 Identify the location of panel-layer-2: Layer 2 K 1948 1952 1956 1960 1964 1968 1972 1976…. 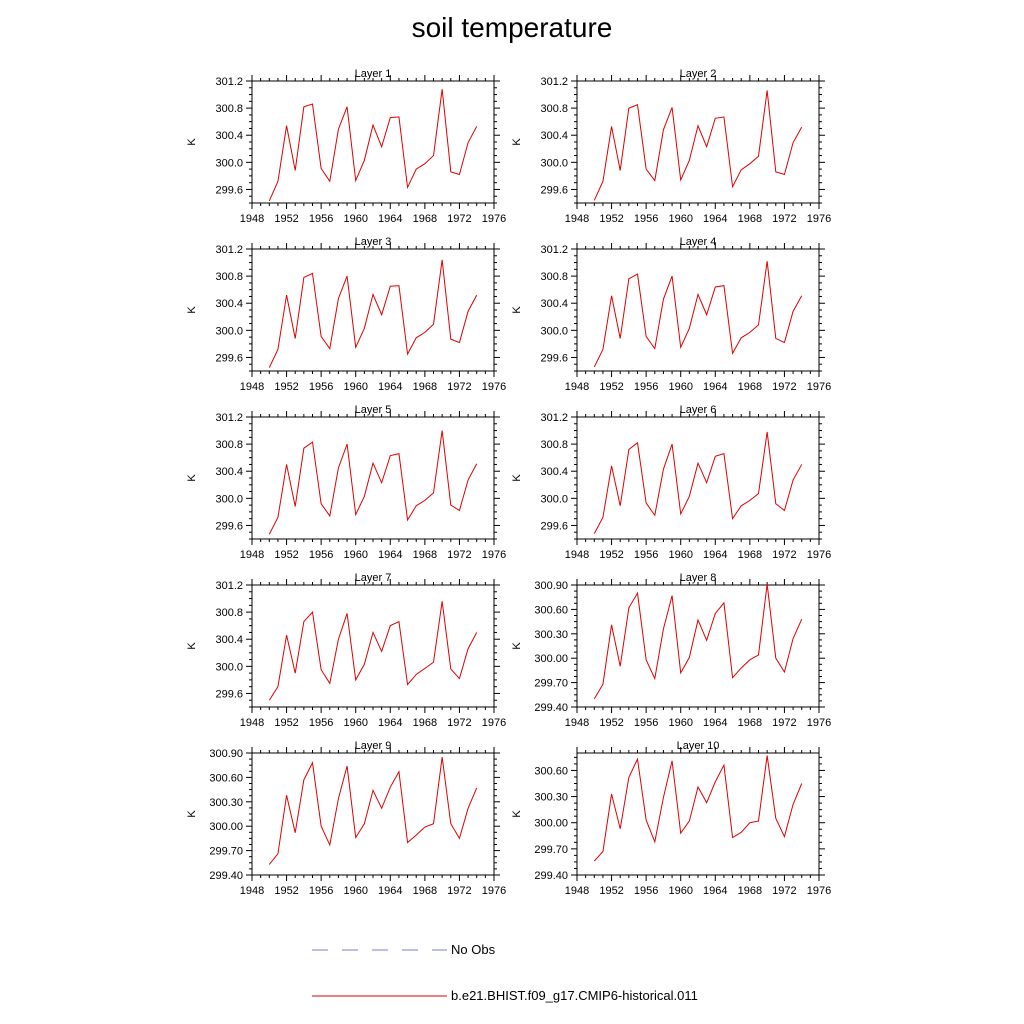
(671, 146).